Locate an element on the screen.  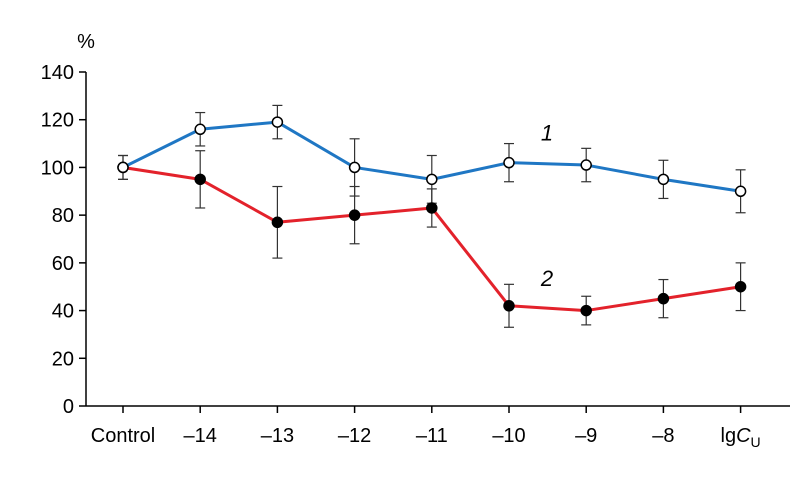
y-tick-label: 20 is located at coordinates (63, 359).